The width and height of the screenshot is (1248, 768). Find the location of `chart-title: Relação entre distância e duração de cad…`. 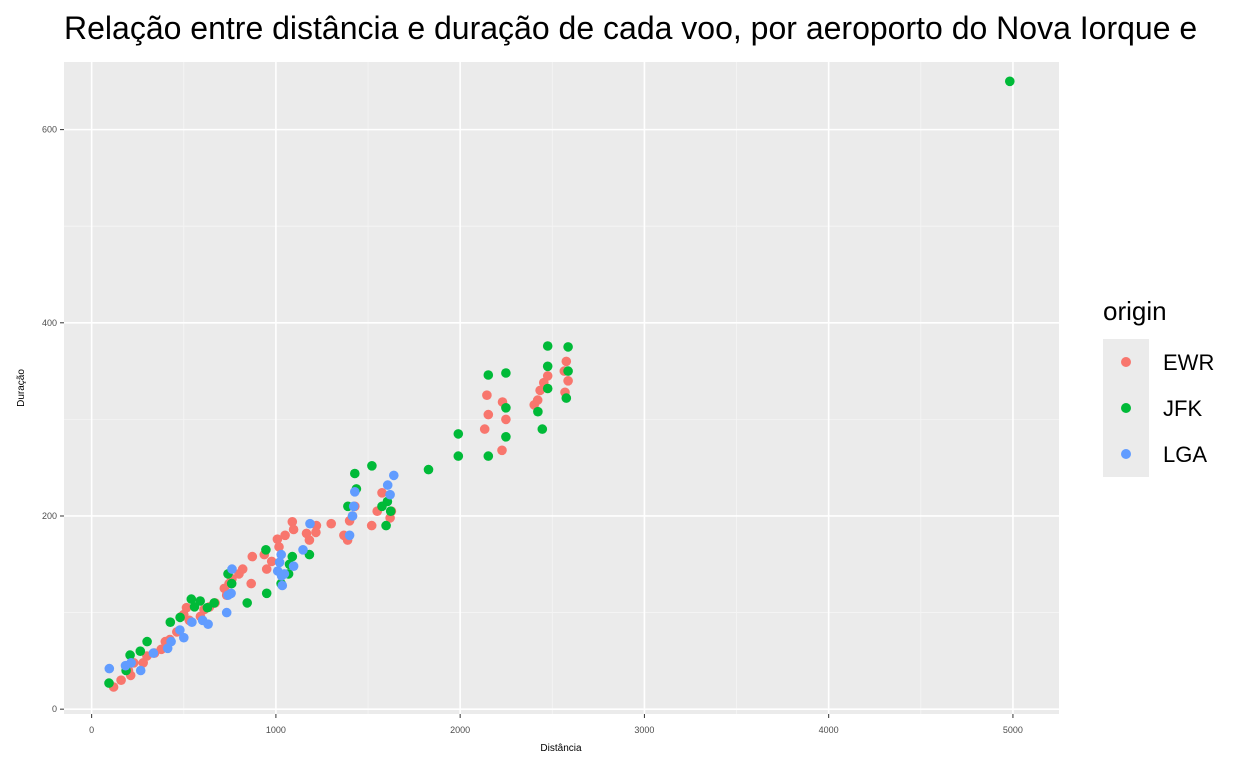

chart-title: Relação entre distância e duração de cad… is located at coordinates (631, 28).